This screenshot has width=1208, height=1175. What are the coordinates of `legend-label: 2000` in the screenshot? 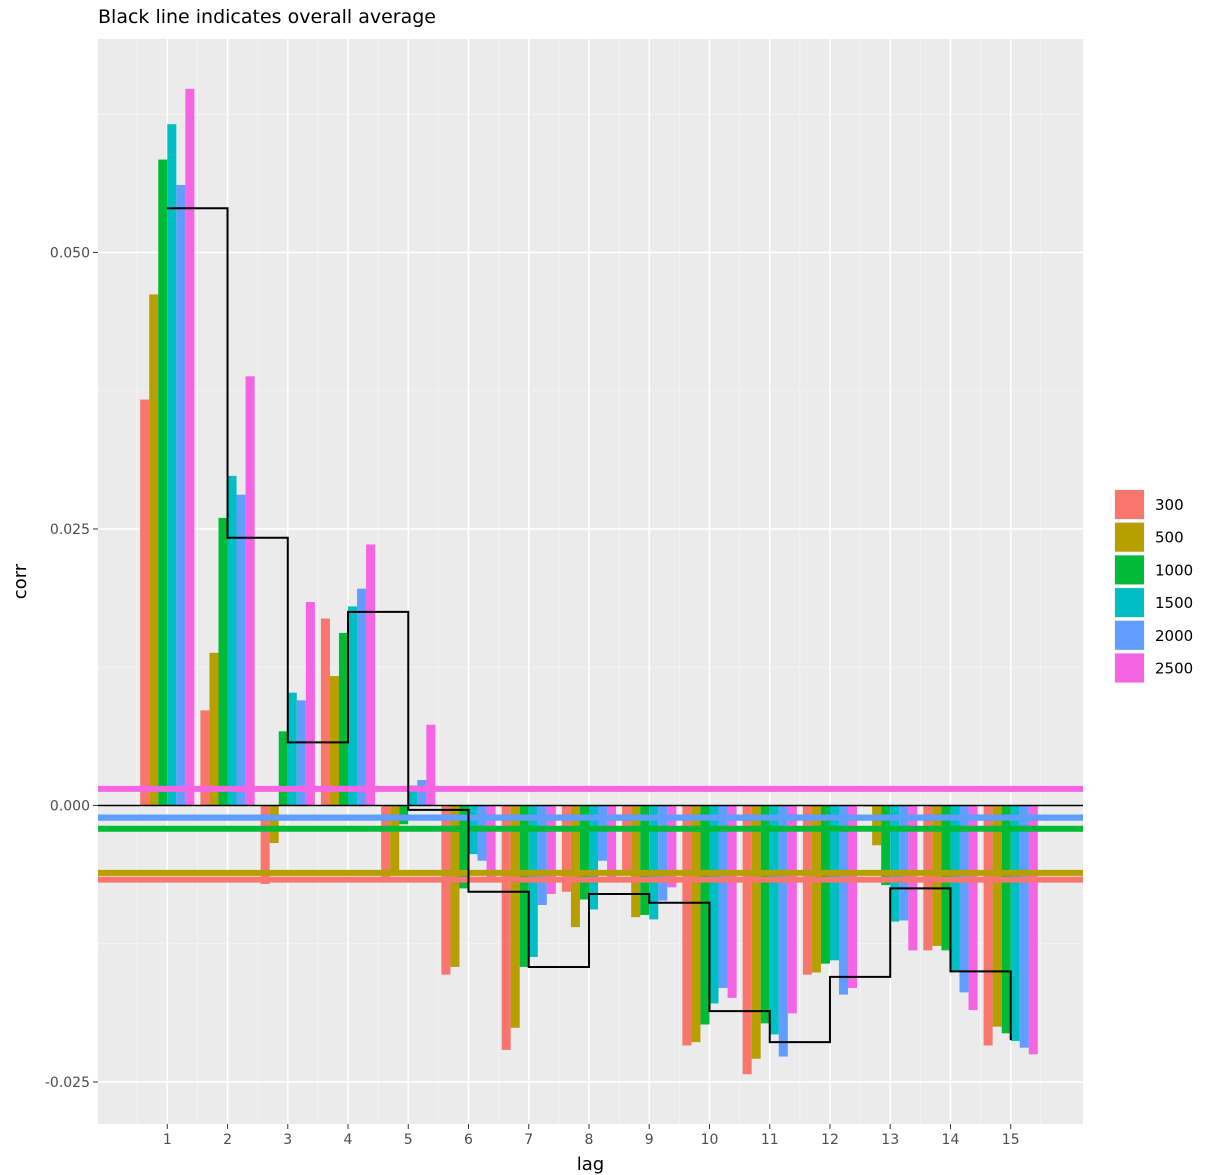 It's located at (1174, 636).